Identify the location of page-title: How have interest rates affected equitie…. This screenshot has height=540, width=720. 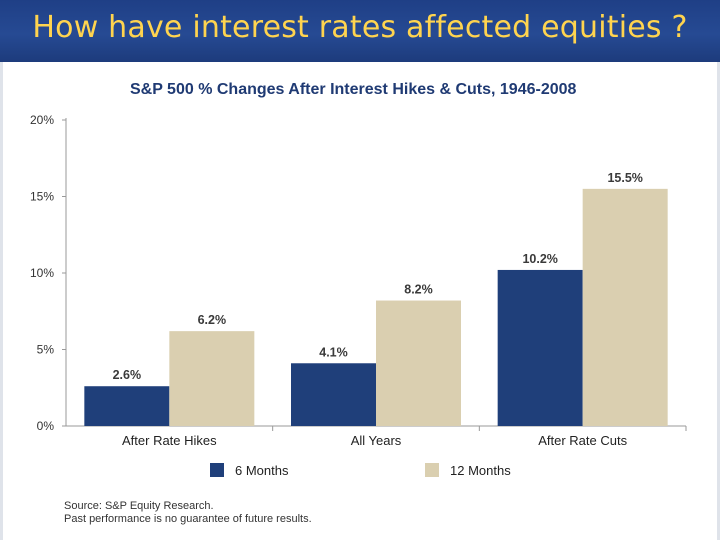
(360, 27).